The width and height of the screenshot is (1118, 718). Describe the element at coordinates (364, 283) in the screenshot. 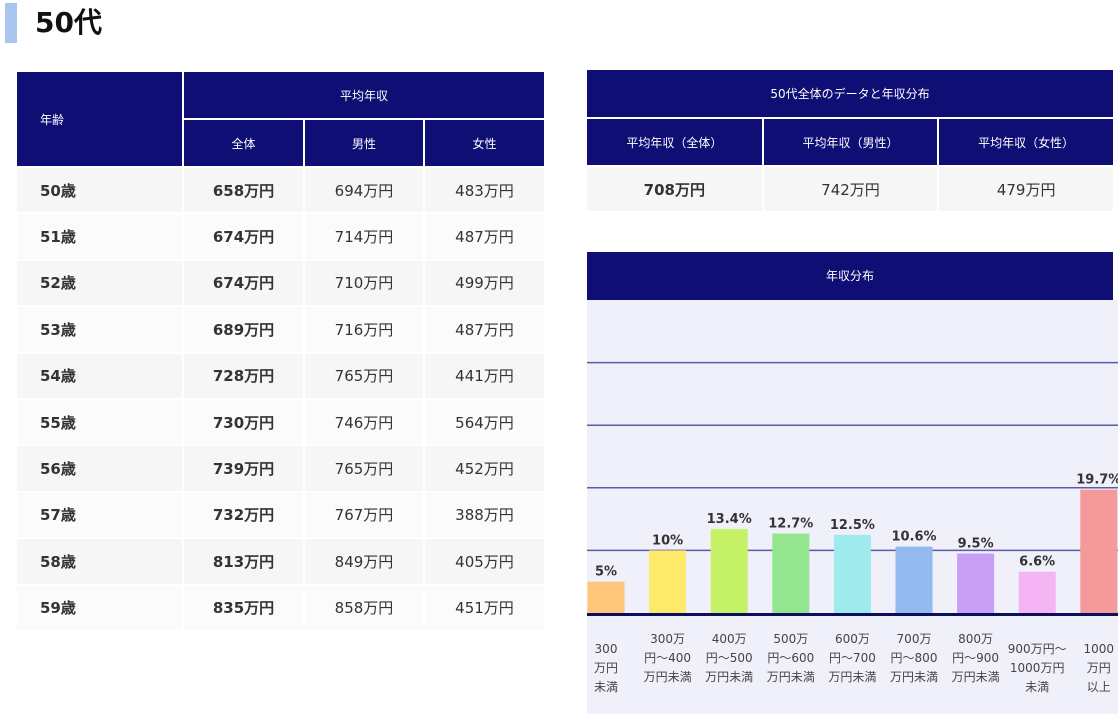

I see `cell-male: 710万円` at that location.